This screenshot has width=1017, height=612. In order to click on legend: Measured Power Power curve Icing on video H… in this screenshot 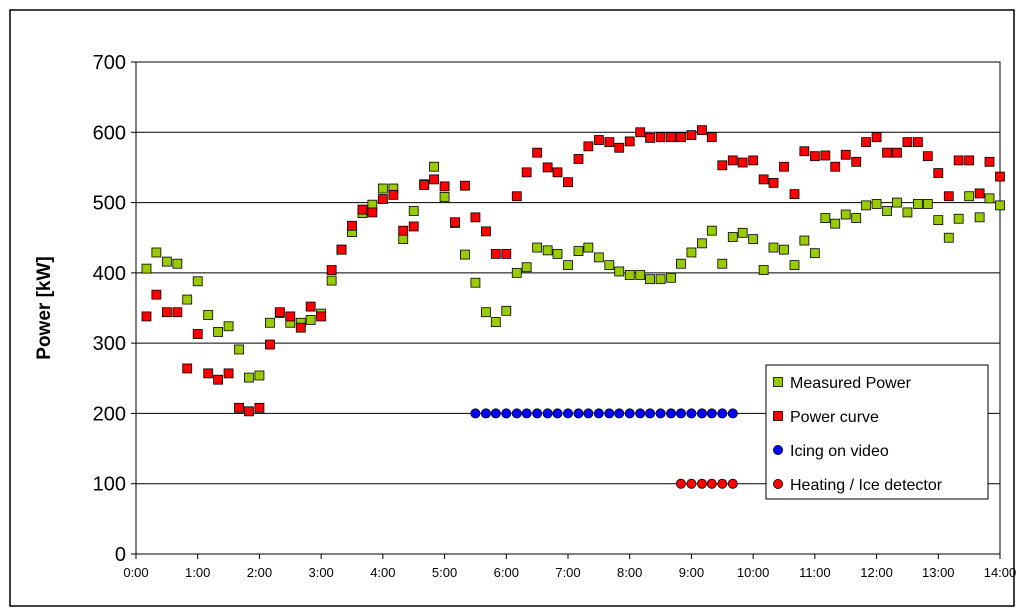, I will do `click(877, 432)`.